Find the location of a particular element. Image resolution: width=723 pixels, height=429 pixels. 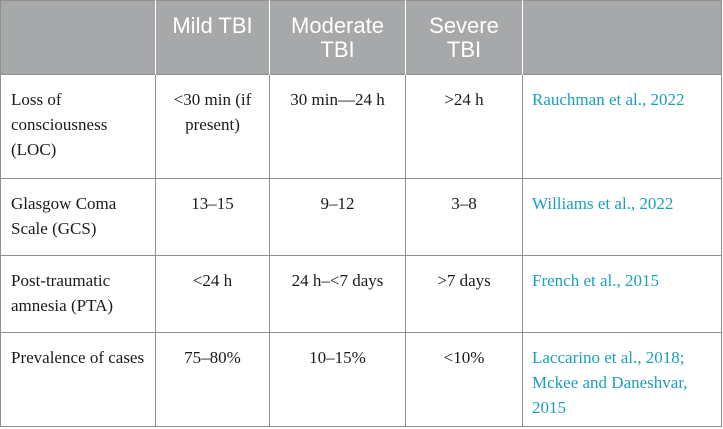

severe-value-cell: >7 days is located at coordinates (464, 294).